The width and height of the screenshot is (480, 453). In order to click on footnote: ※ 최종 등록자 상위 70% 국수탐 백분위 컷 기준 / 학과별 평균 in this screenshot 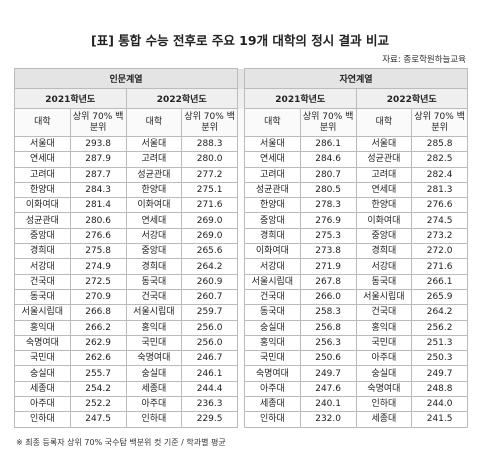, I will do `click(121, 442)`.